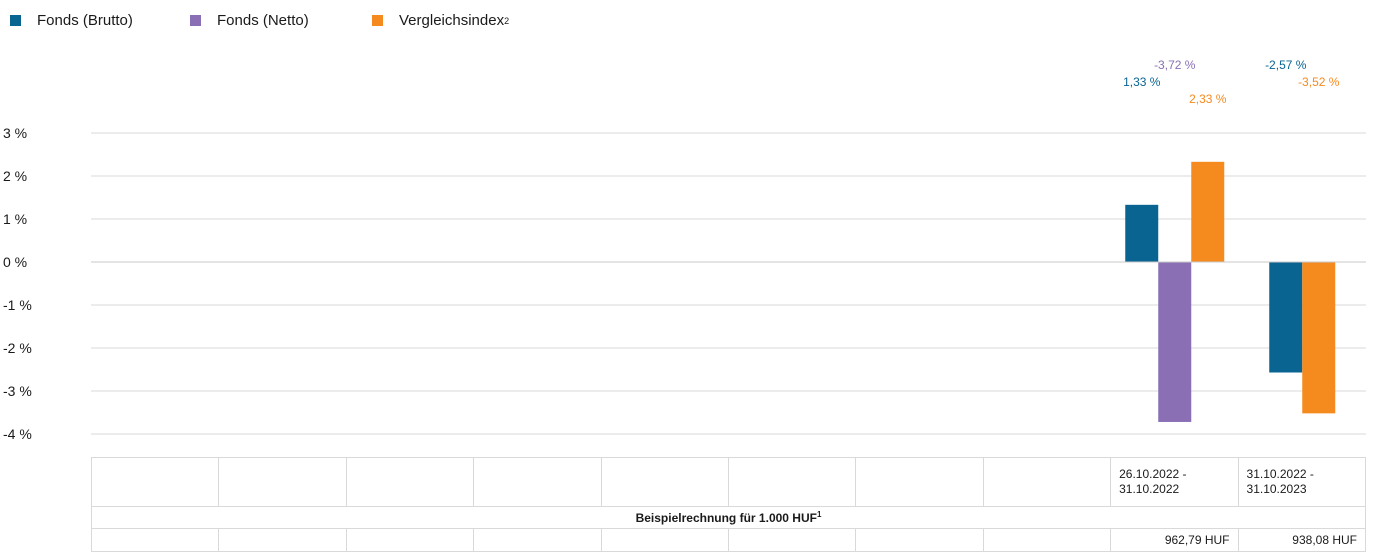 The height and width of the screenshot is (559, 1373). Describe the element at coordinates (15, 219) in the screenshot. I see `y-tick-label: 1 %` at that location.